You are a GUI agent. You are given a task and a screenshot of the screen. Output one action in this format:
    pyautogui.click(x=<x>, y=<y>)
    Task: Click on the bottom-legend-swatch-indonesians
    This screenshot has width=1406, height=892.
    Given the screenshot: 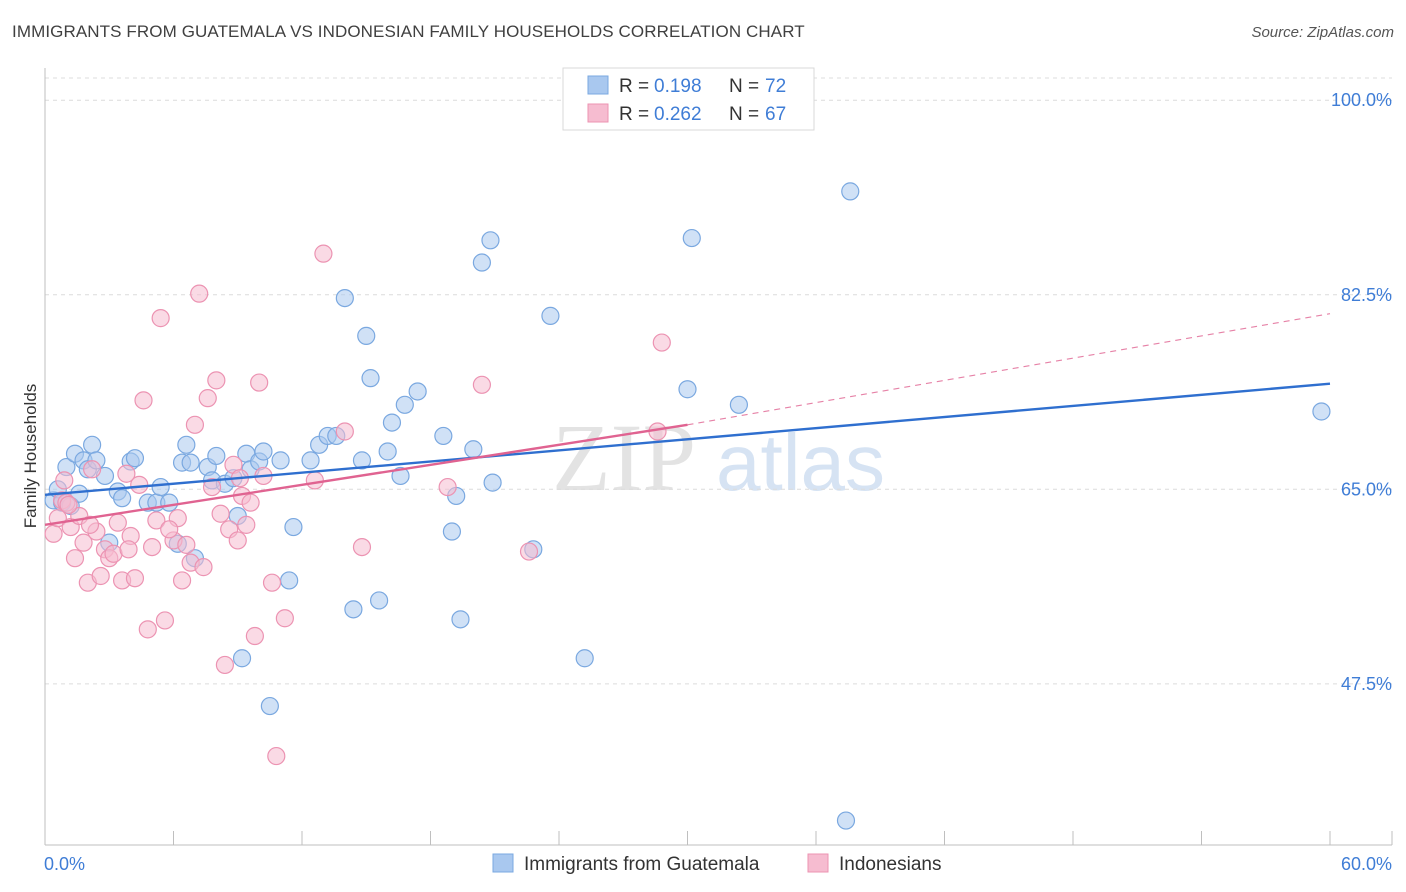 What is the action you would take?
    pyautogui.click(x=818, y=863)
    